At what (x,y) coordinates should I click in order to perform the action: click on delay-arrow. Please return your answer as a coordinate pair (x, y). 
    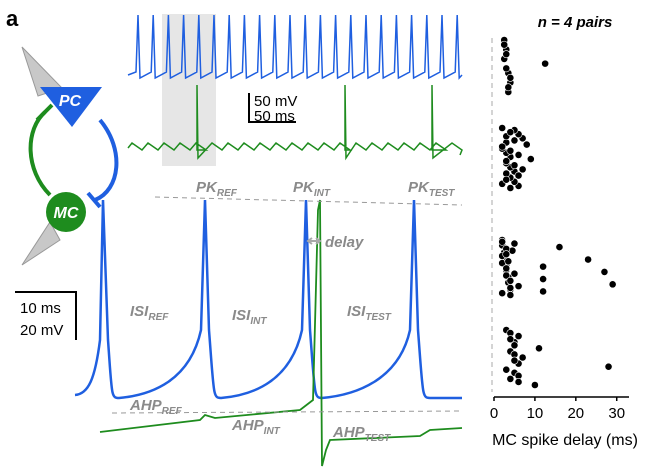
    Looking at the image, I should click on (314, 241).